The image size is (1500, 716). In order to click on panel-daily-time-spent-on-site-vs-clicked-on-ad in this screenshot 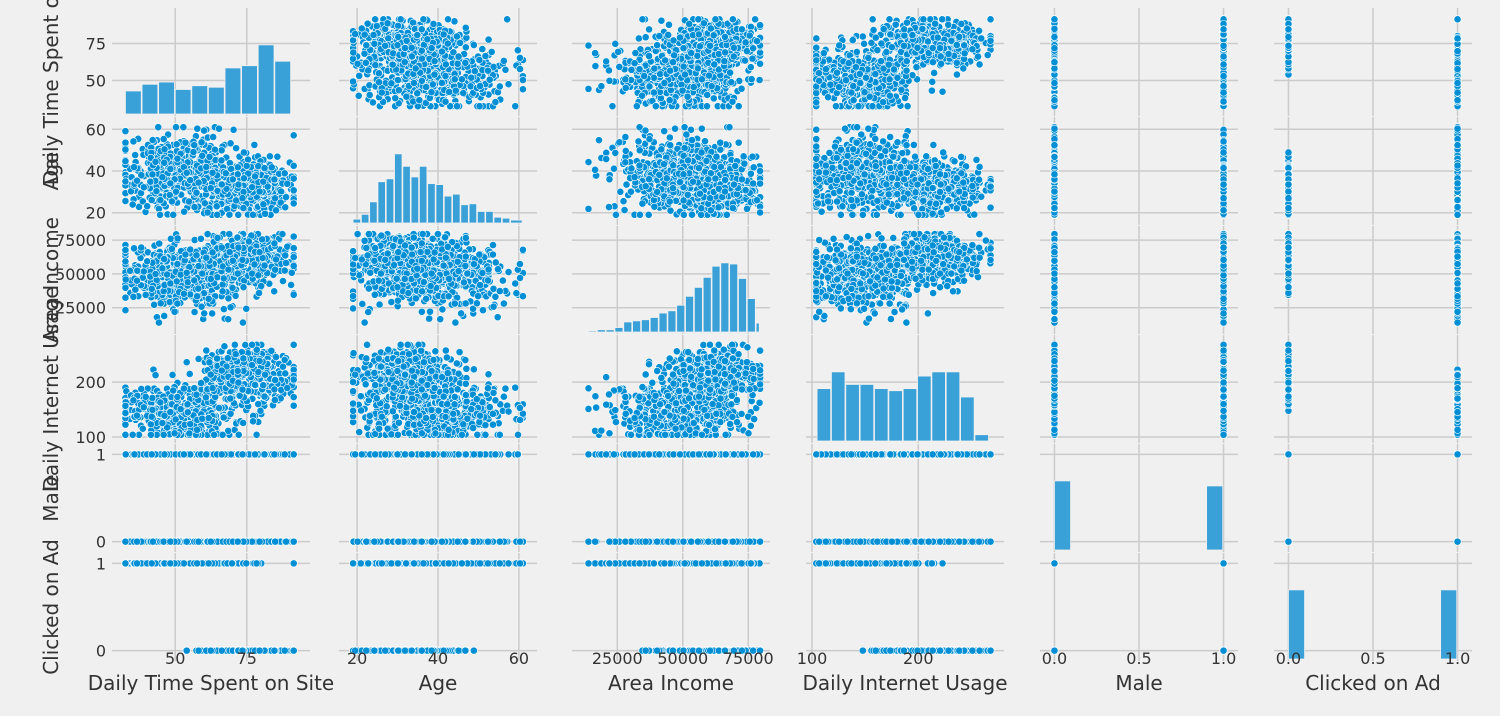, I will do `click(1373, 62)`.